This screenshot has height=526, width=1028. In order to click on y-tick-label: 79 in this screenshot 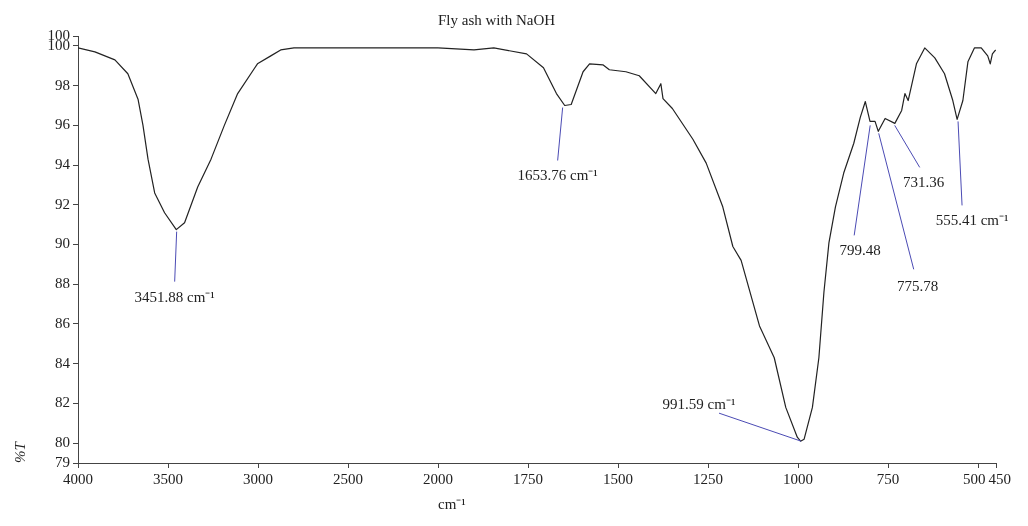, I will do `click(62, 461)`.